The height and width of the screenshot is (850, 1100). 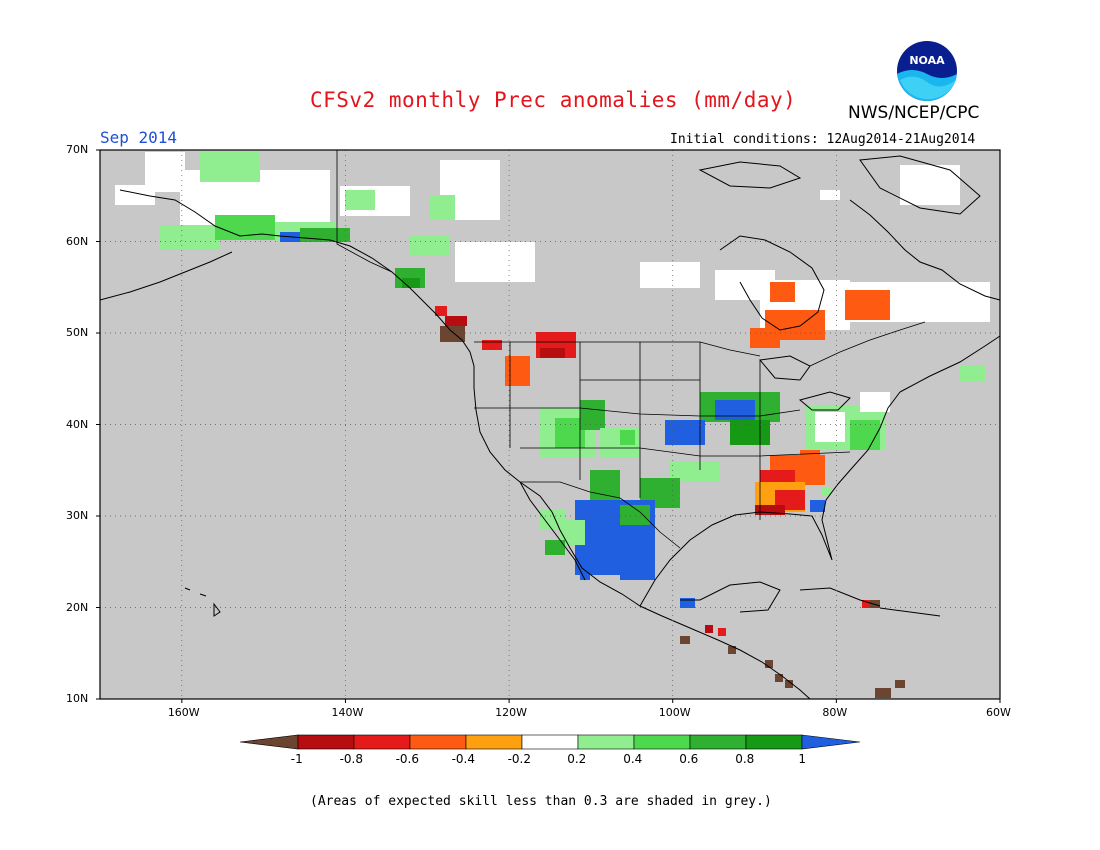 I want to click on latitude-label: 30N, so click(x=77, y=515).